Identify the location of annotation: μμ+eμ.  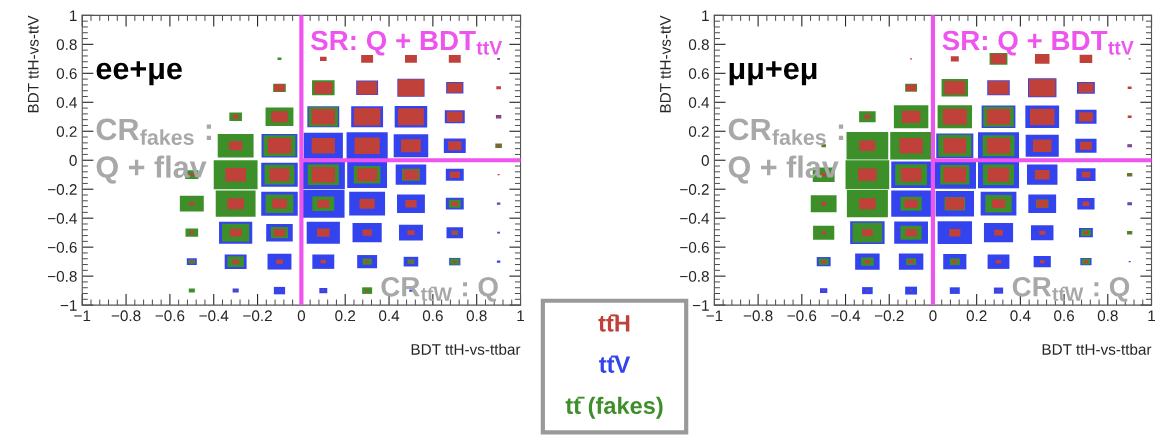
(773, 73).